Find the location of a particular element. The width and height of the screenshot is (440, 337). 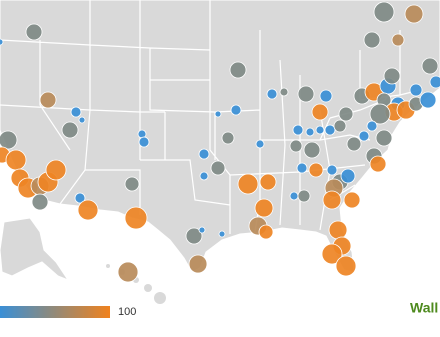

alaska is located at coordinates (35, 249).